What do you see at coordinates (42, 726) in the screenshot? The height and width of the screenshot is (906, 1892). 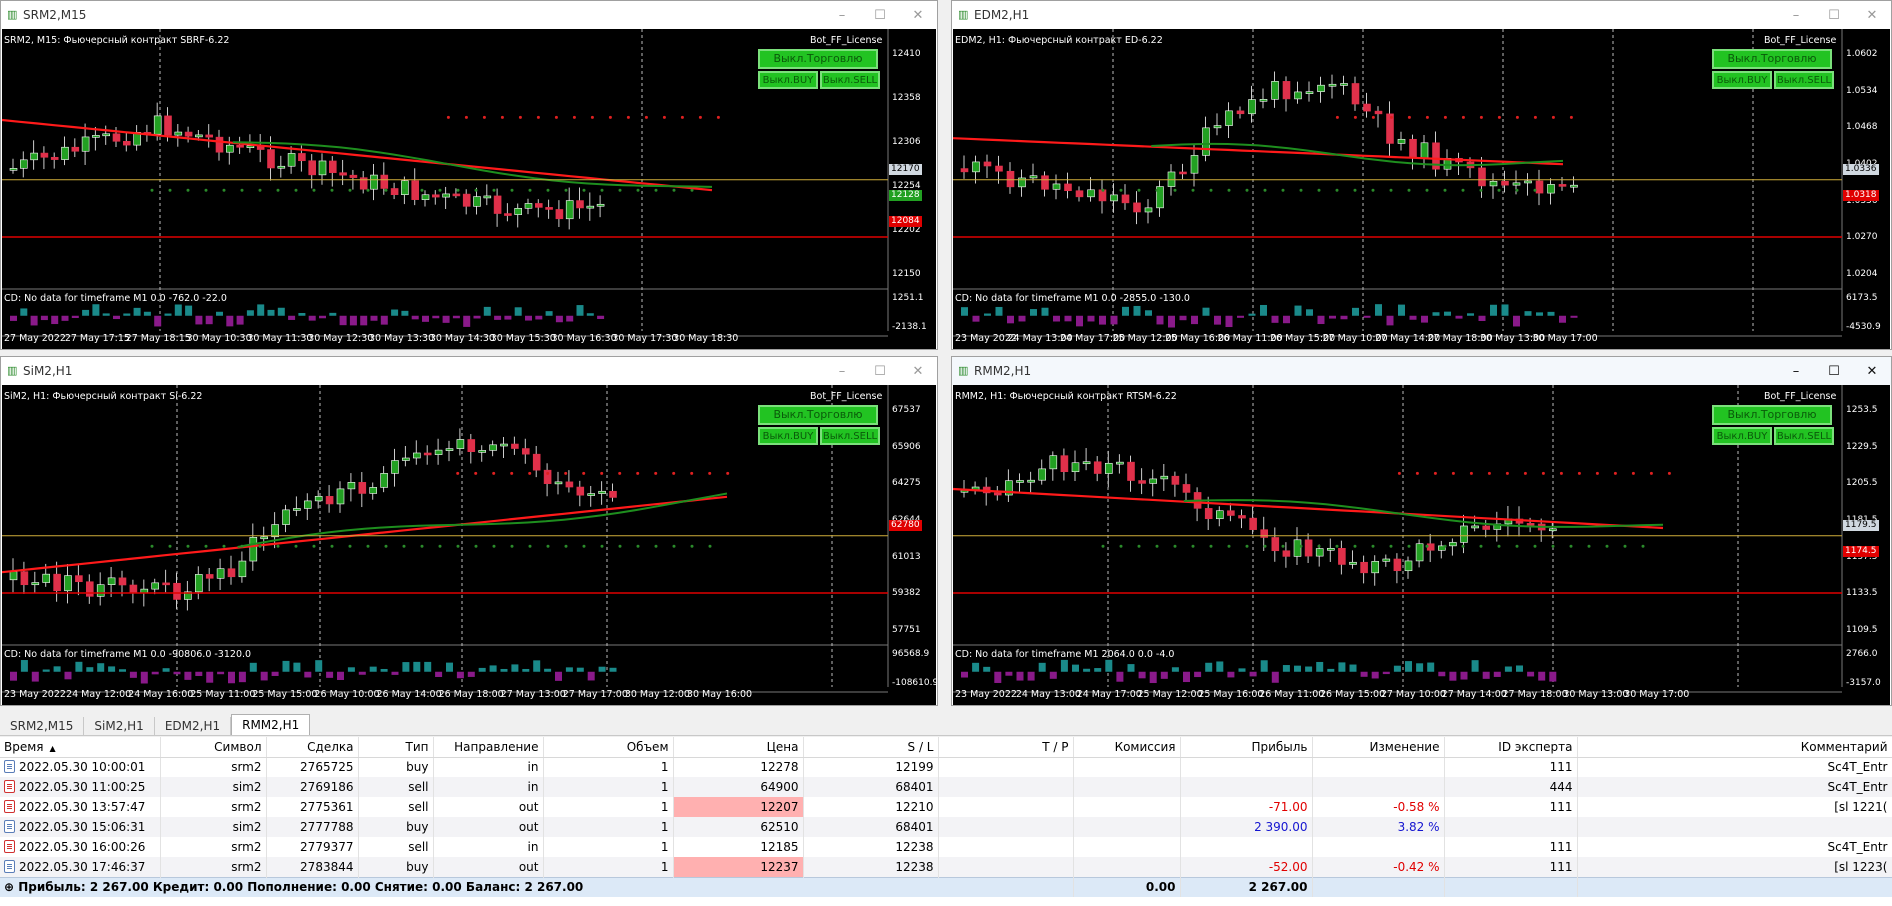 I see `tab-srm2-m15: SRM2,M15` at bounding box center [42, 726].